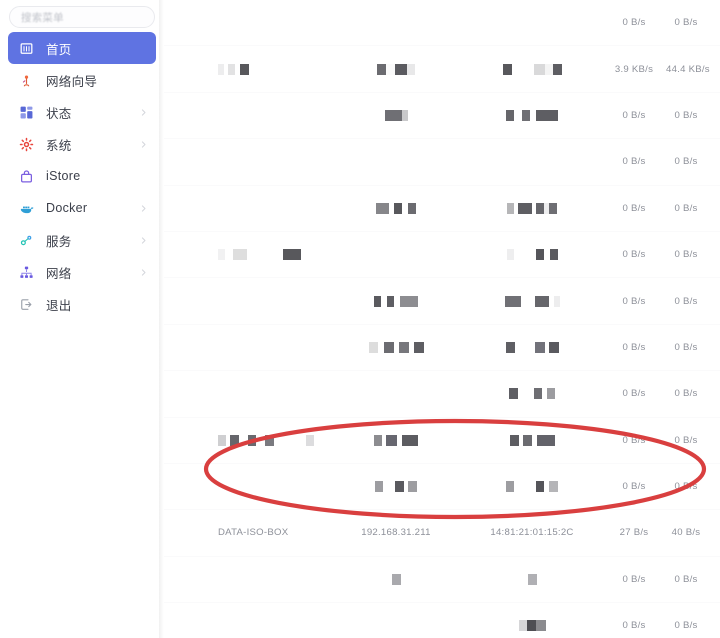 The width and height of the screenshot is (720, 638). I want to click on store-bag-icon, so click(26, 176).